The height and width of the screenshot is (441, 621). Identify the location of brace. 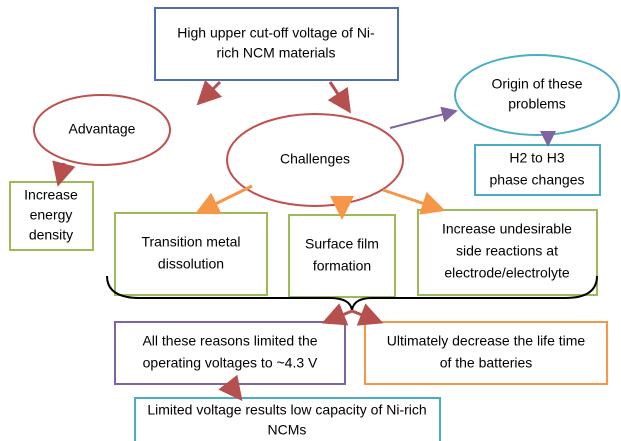
(352, 293).